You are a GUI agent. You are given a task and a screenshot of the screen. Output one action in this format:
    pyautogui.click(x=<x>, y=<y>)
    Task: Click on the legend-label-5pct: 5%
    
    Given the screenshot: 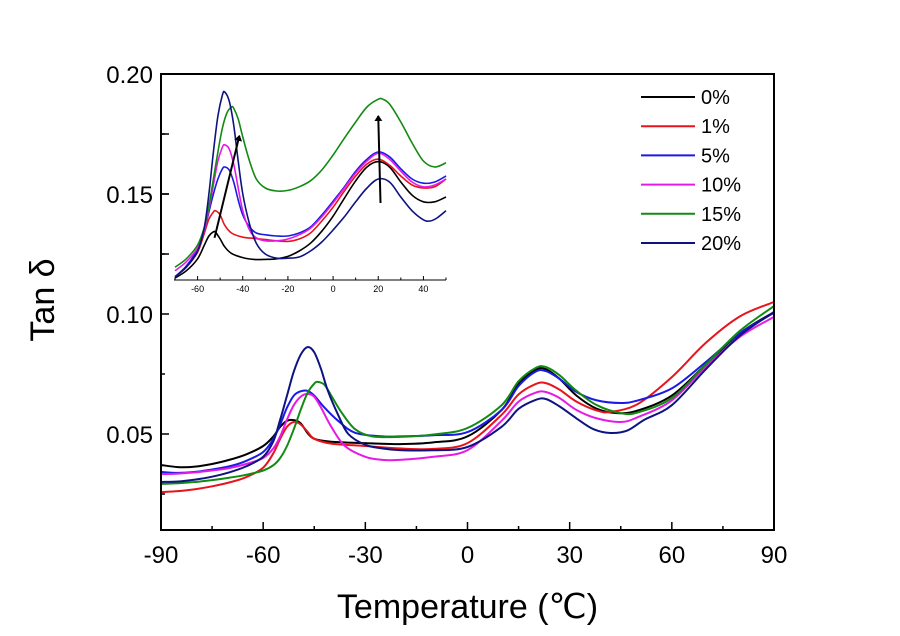 What is the action you would take?
    pyautogui.click(x=715, y=156)
    